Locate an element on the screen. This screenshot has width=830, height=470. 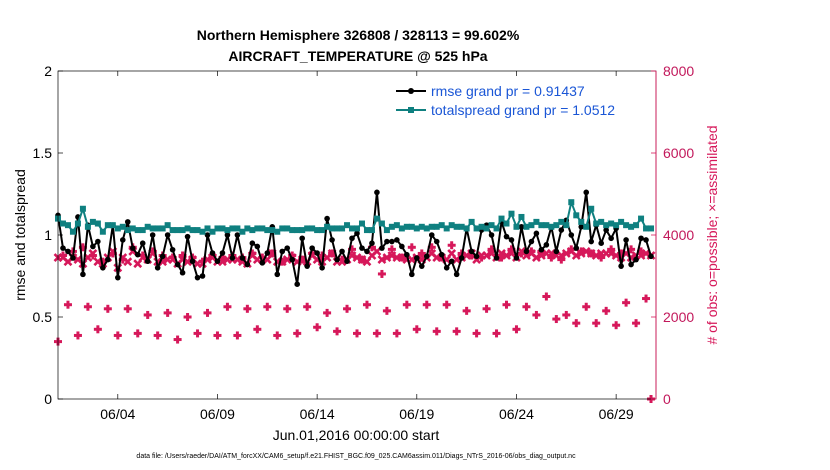
left-tick-label: 2 is located at coordinates (48, 71).